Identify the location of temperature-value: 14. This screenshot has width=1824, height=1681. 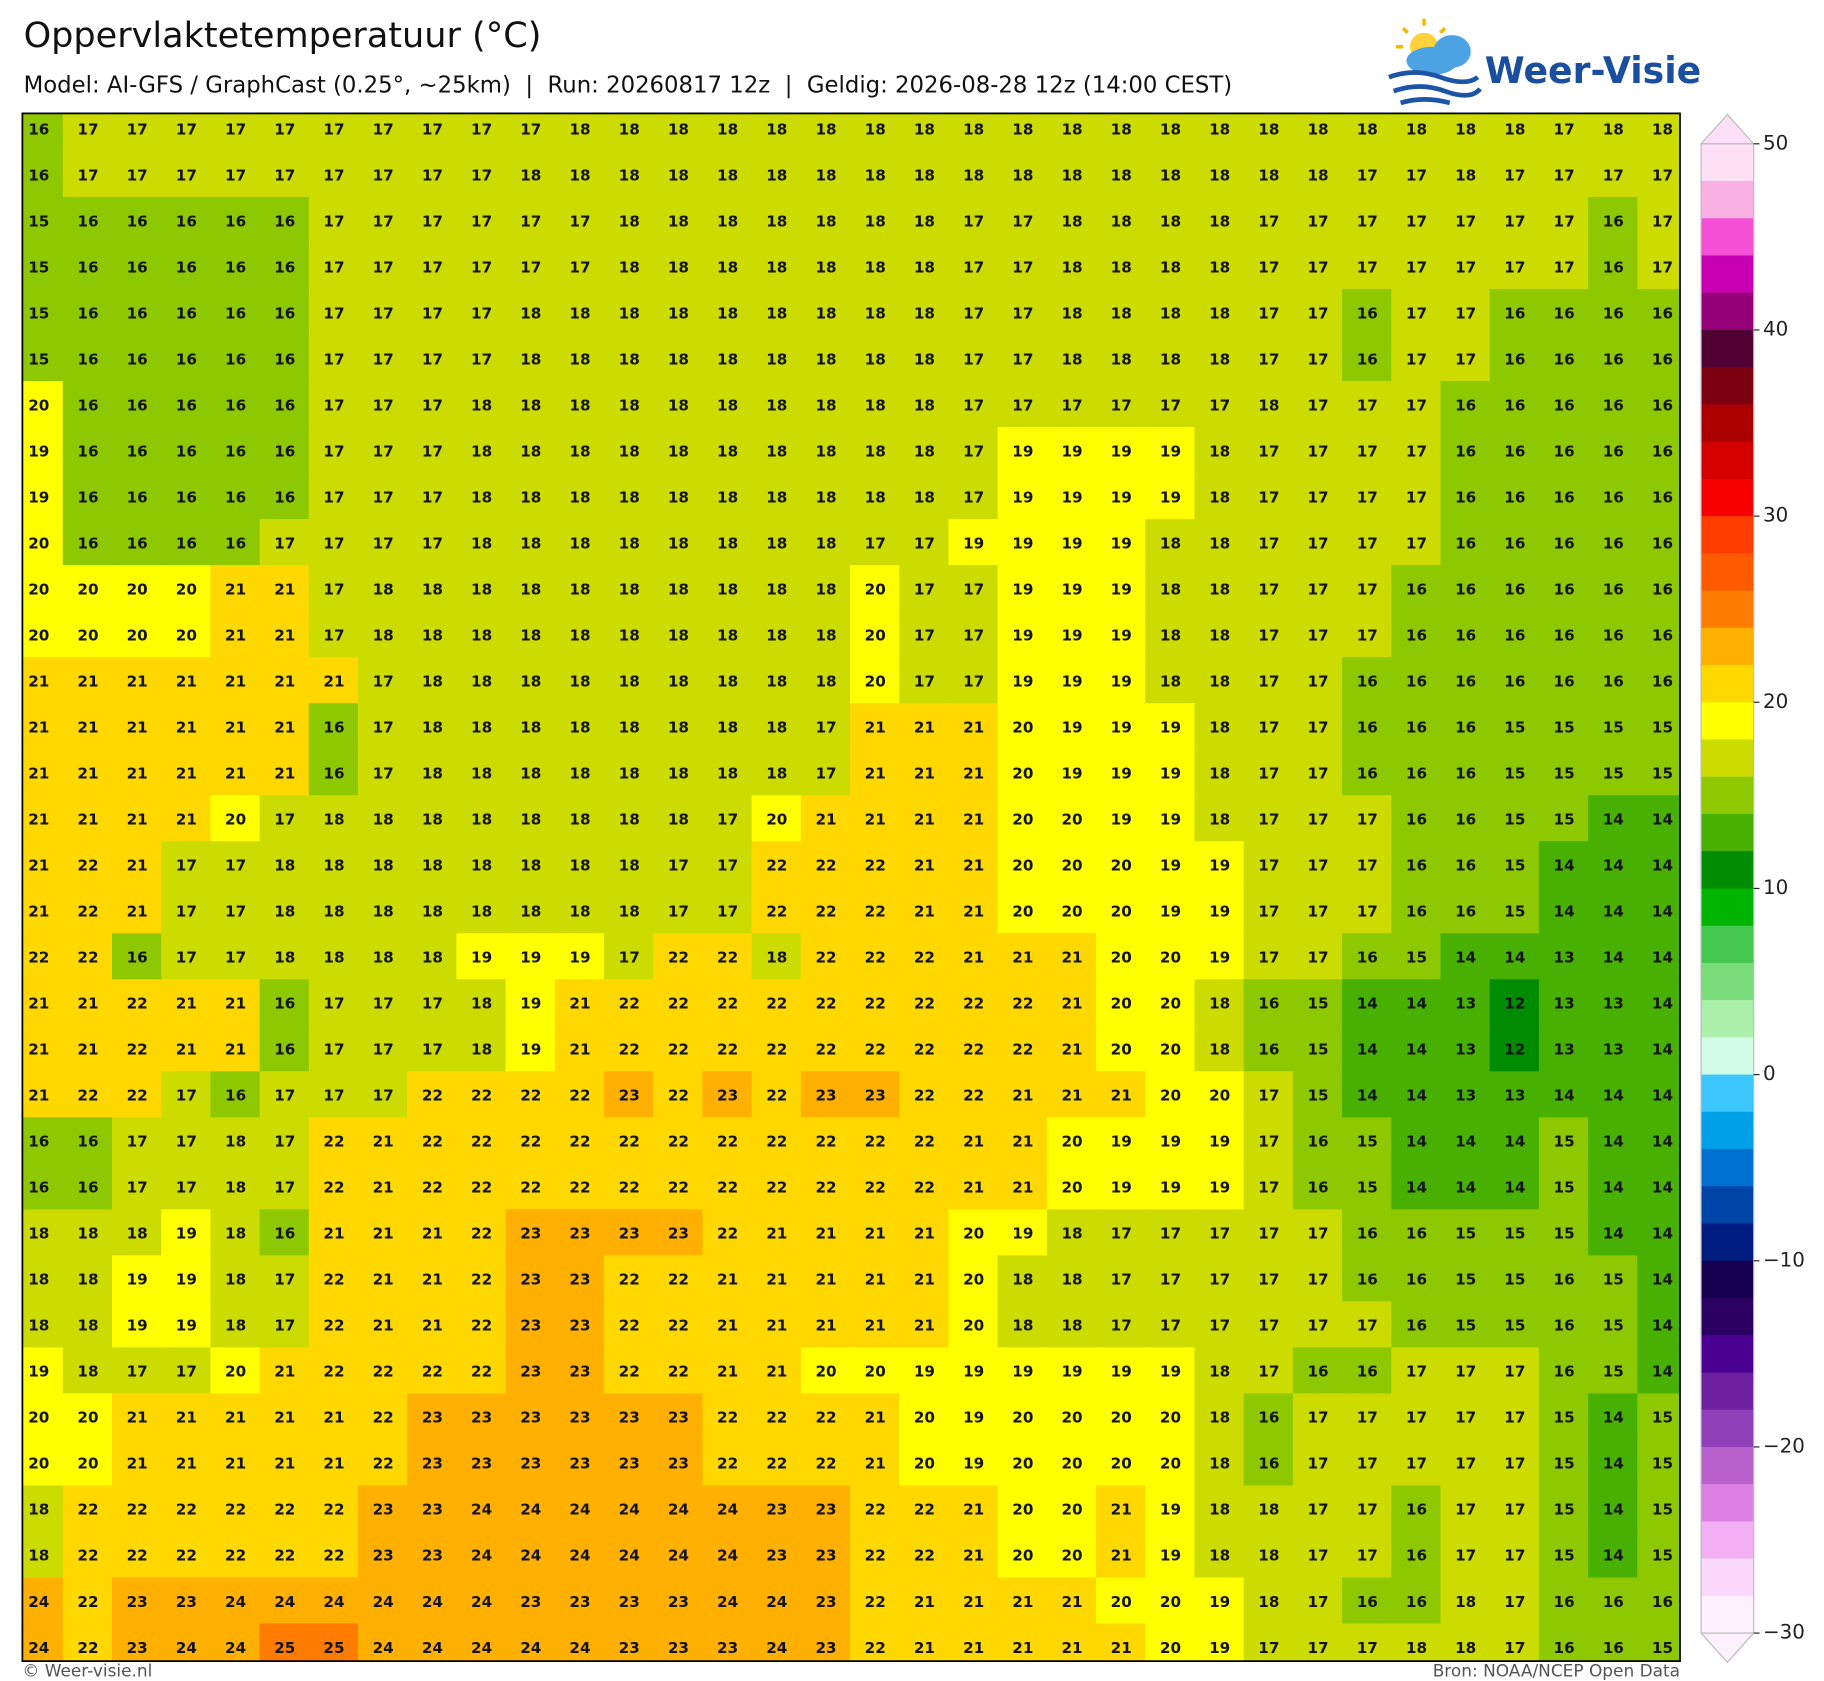
(1367, 1050).